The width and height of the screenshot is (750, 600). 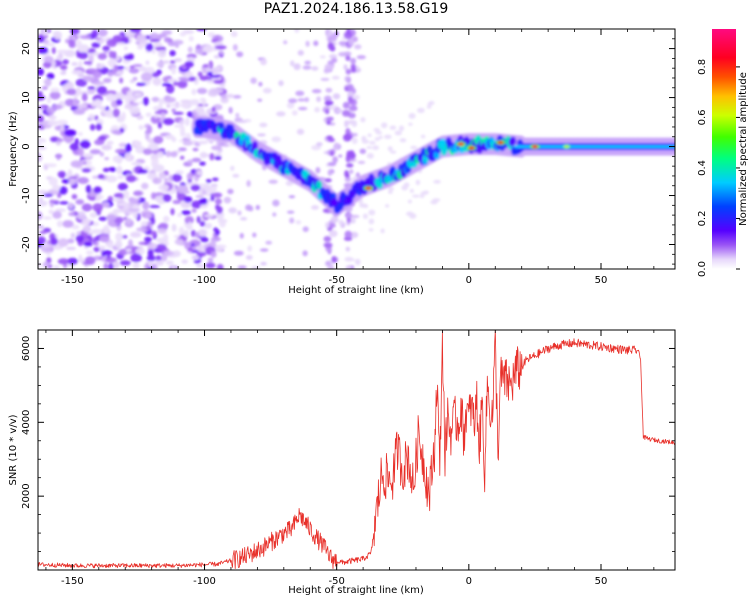 What do you see at coordinates (601, 581) in the screenshot?
I see `x-tick-label: 50` at bounding box center [601, 581].